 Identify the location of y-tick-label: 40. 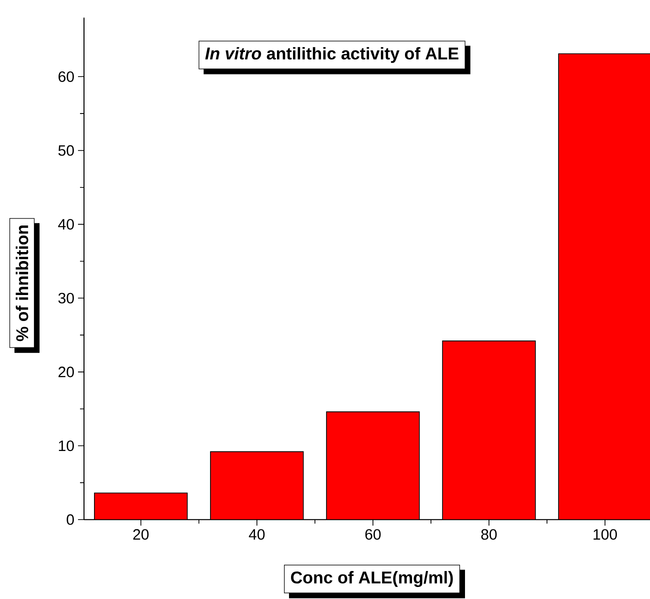
(66, 224).